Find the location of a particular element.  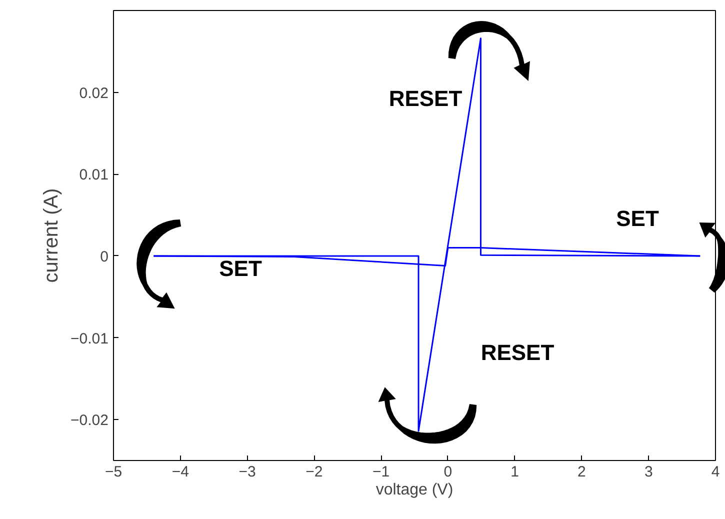

y-tick-label: −0.02 is located at coordinates (89, 421).